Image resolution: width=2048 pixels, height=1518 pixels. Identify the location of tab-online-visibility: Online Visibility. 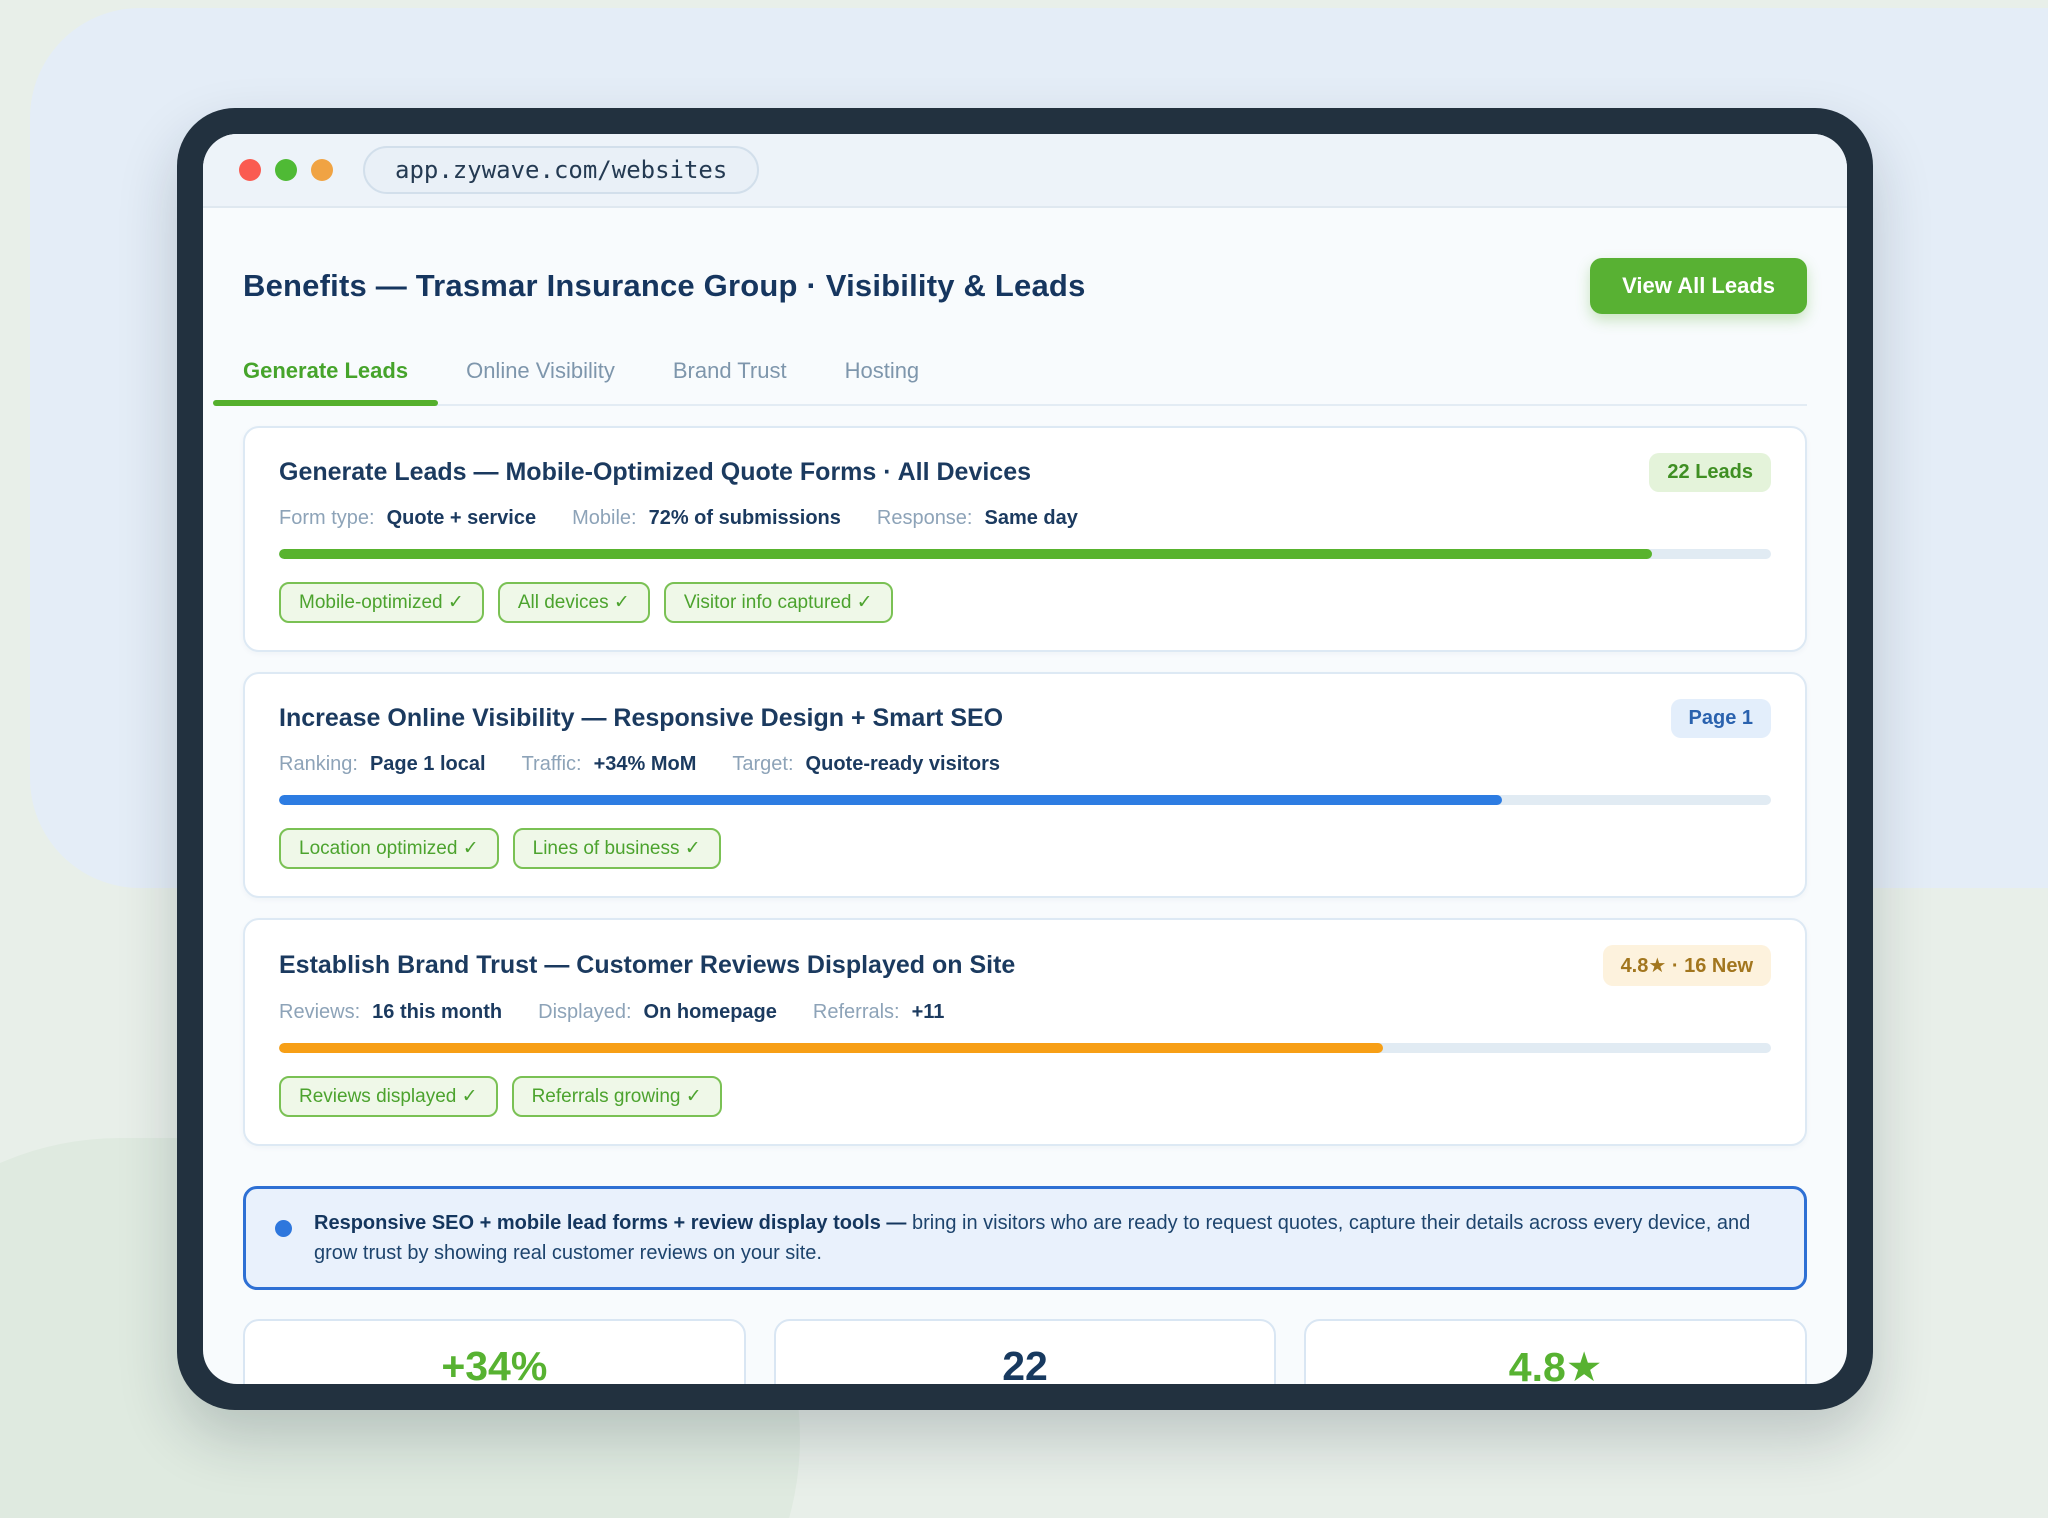
(540, 370).